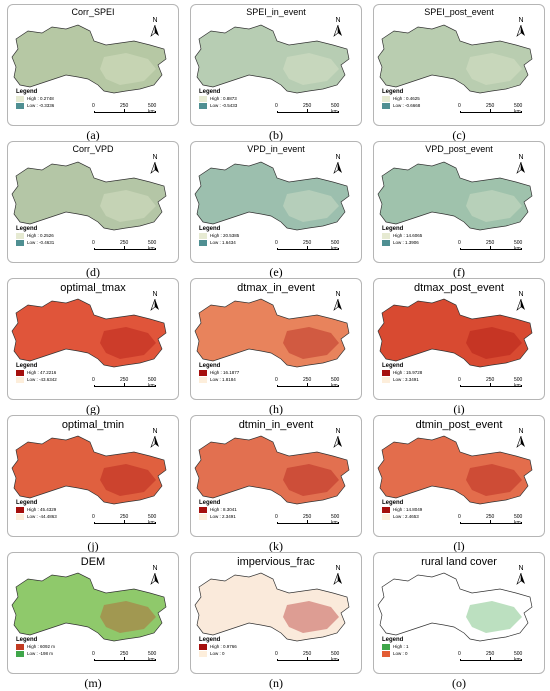 The width and height of the screenshot is (550, 691). I want to click on panel-caption: (o), so click(459, 683).